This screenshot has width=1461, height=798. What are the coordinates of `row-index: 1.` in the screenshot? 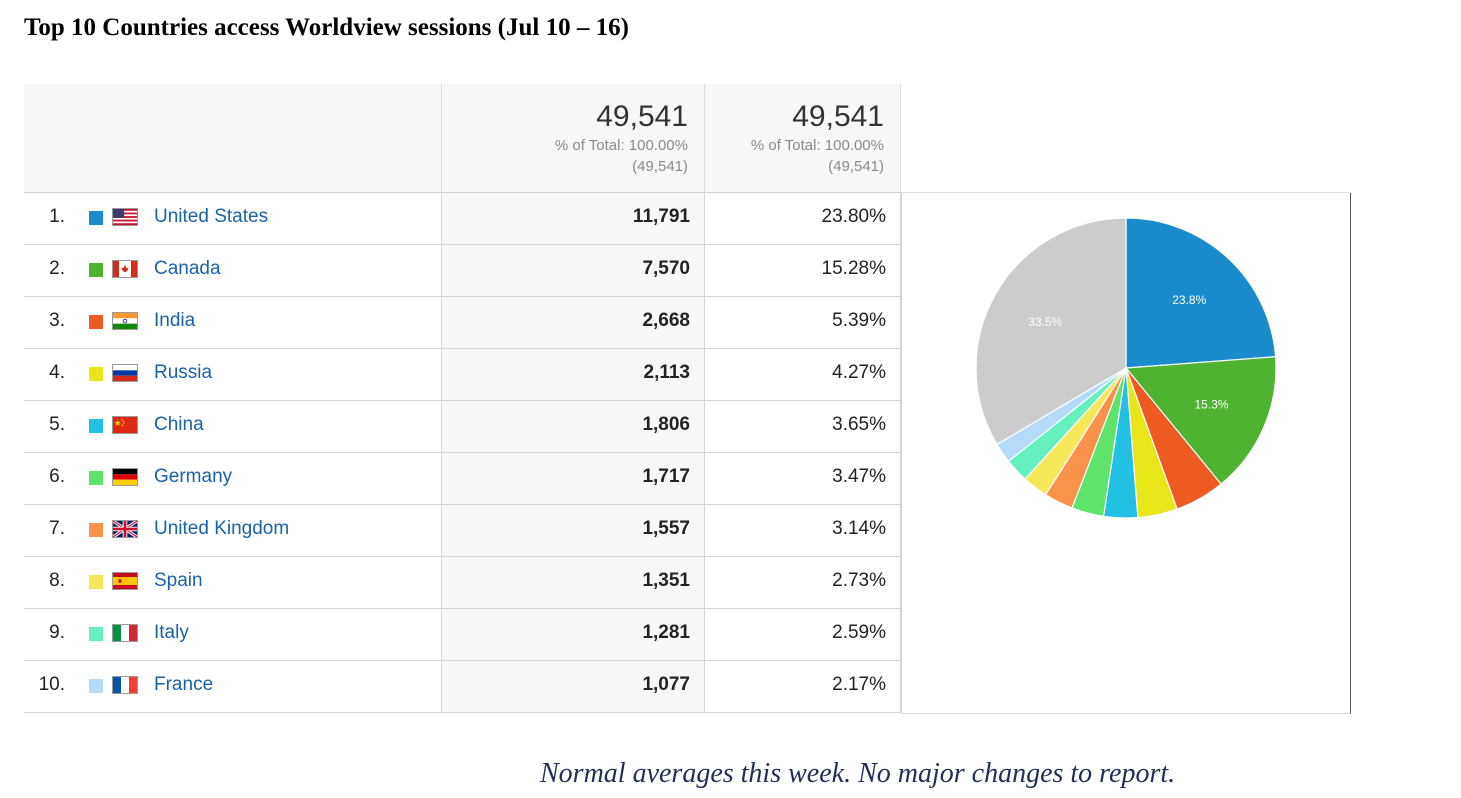 It's located at (57, 216).